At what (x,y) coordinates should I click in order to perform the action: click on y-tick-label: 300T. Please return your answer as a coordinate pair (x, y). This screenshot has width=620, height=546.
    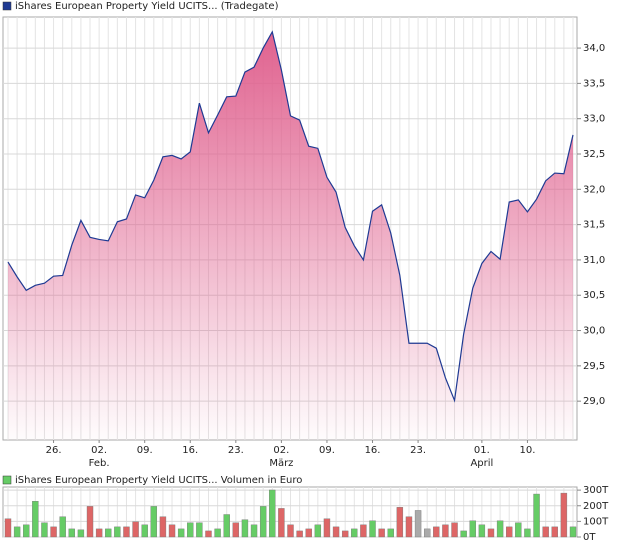
    Looking at the image, I should click on (596, 490).